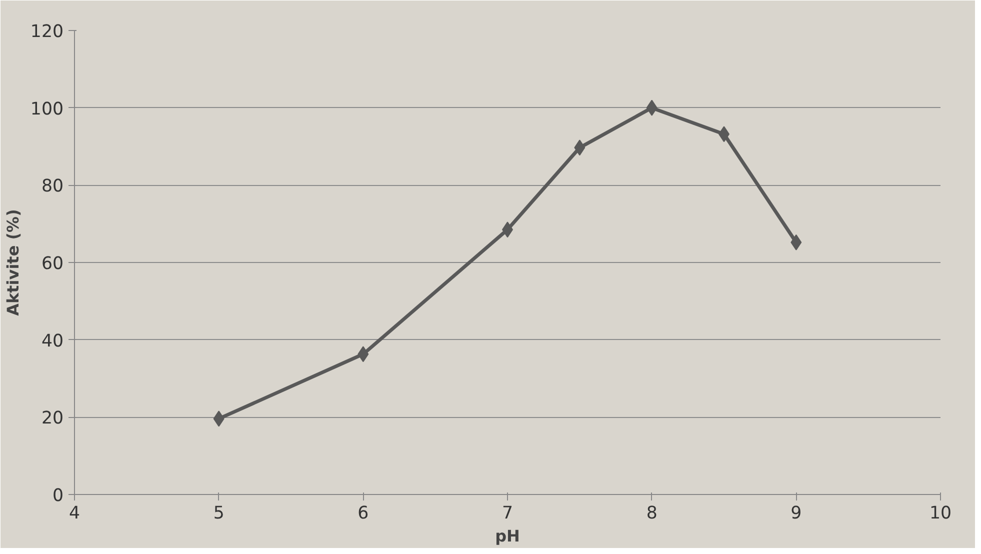 Image resolution: width=981 pixels, height=554 pixels. I want to click on y-tick-label: 120, so click(47, 32).